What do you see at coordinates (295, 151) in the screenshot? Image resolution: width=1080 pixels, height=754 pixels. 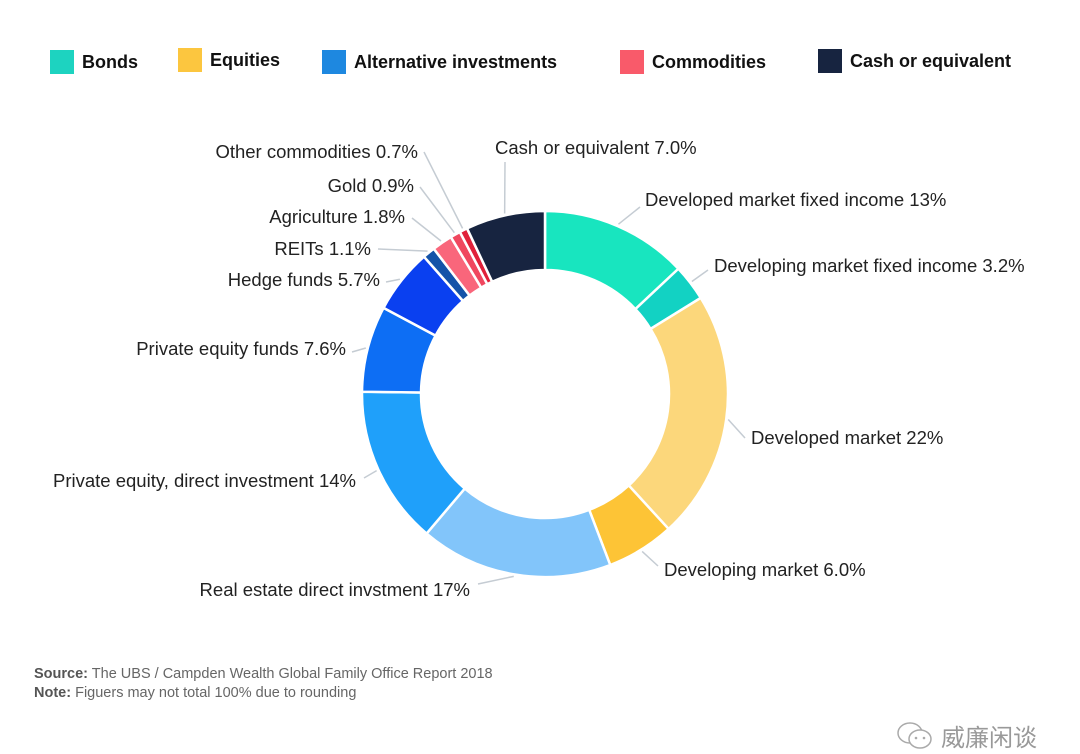 I see `slice-name: Other commodities` at bounding box center [295, 151].